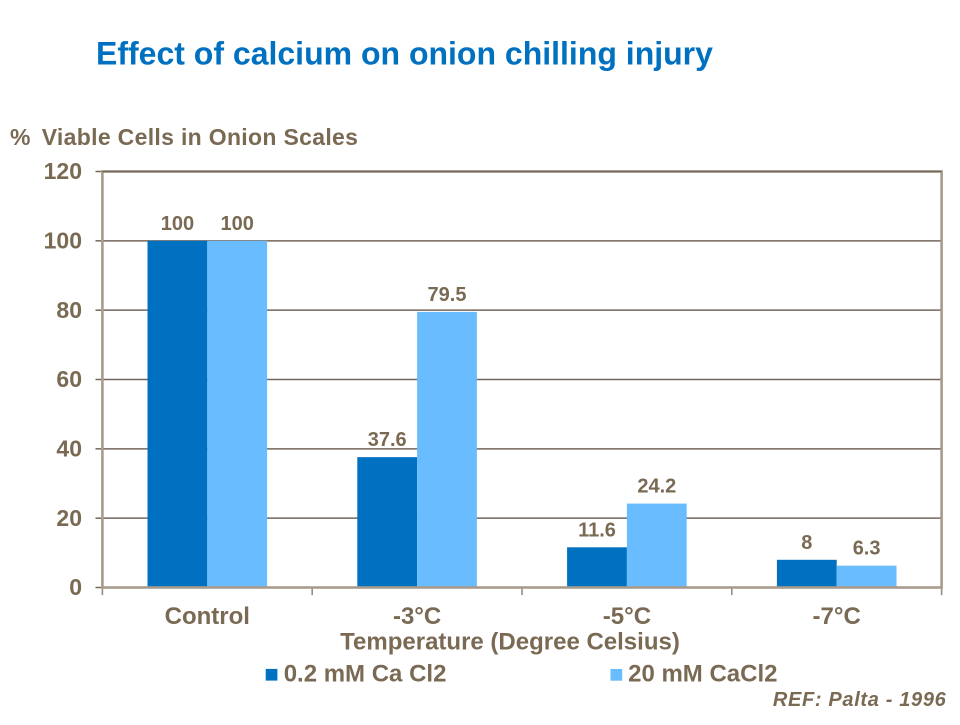 Image resolution: width=960 pixels, height=725 pixels. I want to click on svg-text: 6.3, so click(867, 549).